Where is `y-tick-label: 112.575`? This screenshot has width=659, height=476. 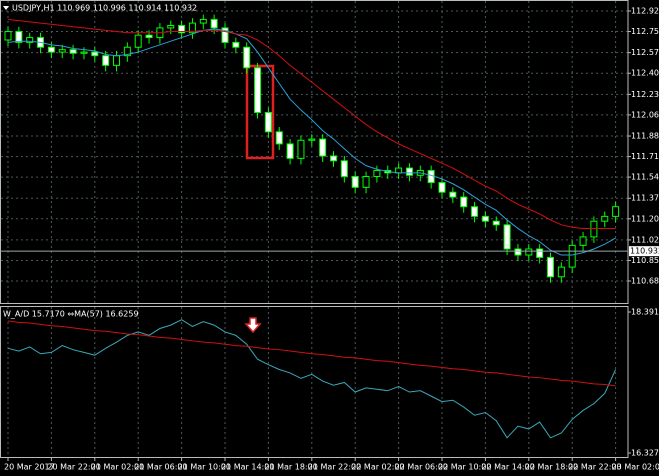 y-tick-label: 112.575 is located at coordinates (645, 52).